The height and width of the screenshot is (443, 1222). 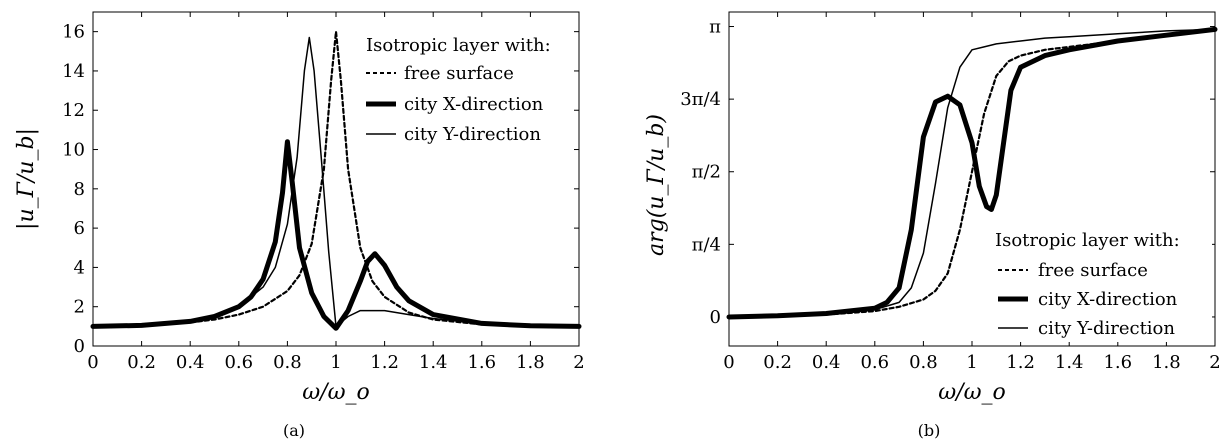 I want to click on panel-b-xtick-label: 0.4, so click(x=826, y=362).